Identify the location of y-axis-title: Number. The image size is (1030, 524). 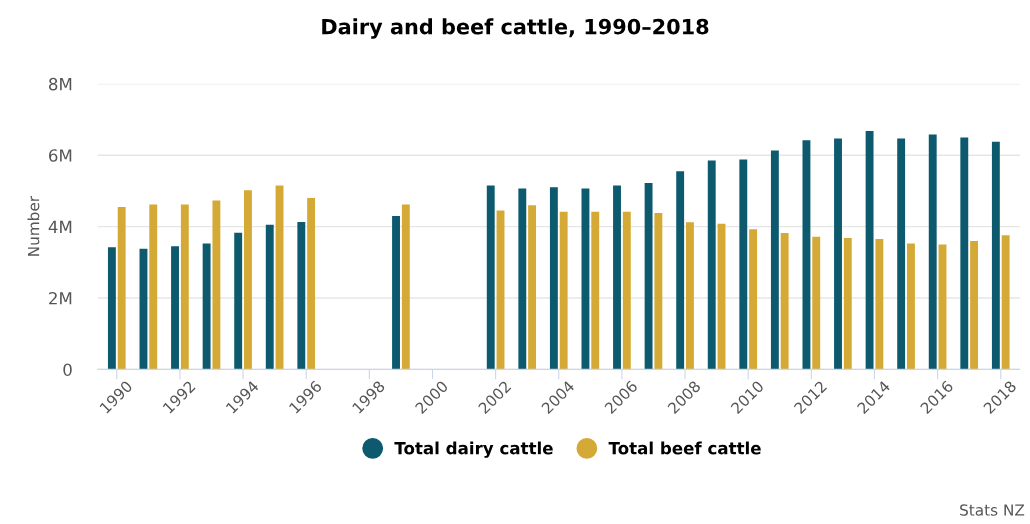
(33, 225).